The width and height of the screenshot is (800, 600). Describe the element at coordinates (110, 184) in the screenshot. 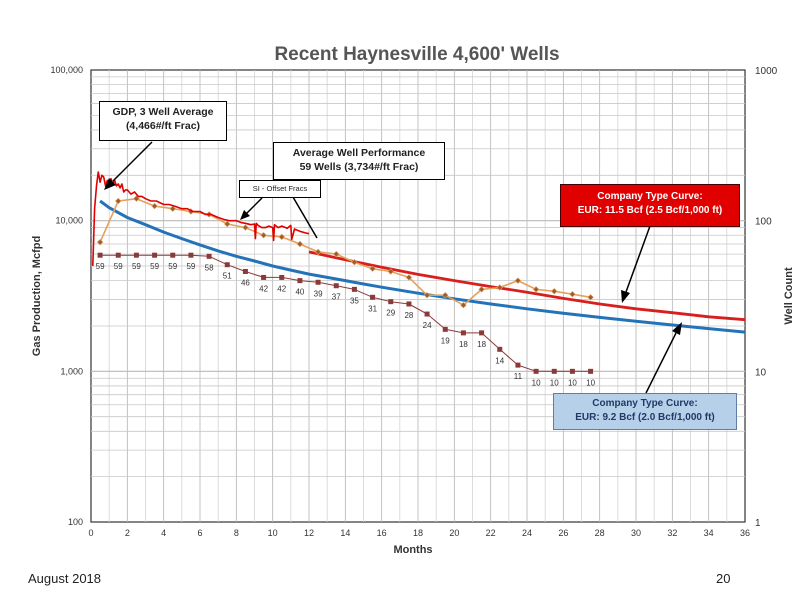

I see `gdp-arrowhead` at that location.